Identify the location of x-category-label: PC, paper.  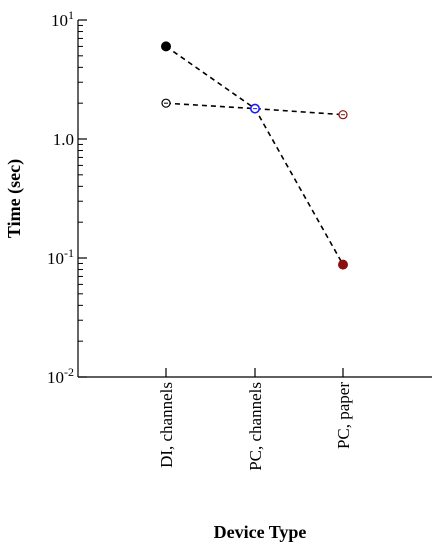
(343, 415).